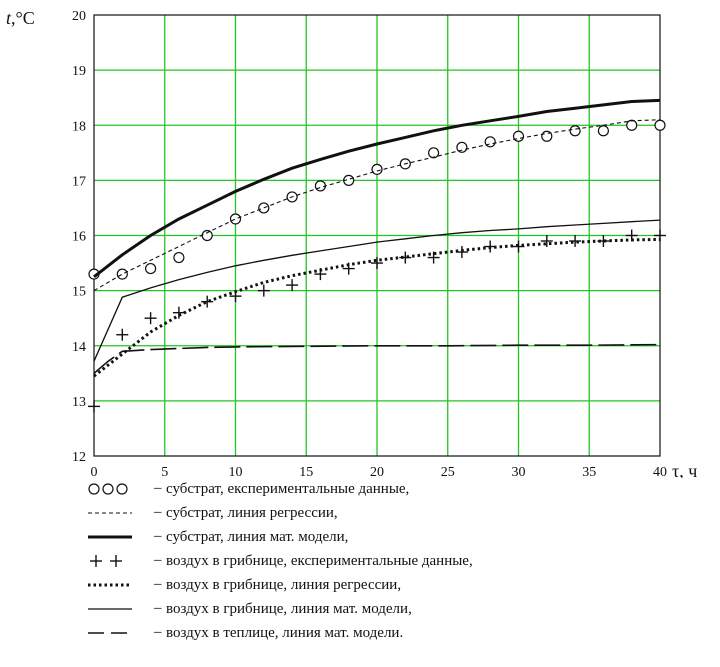 The image size is (720, 667). What do you see at coordinates (79, 402) in the screenshot?
I see `y-tick-label: 13` at bounding box center [79, 402].